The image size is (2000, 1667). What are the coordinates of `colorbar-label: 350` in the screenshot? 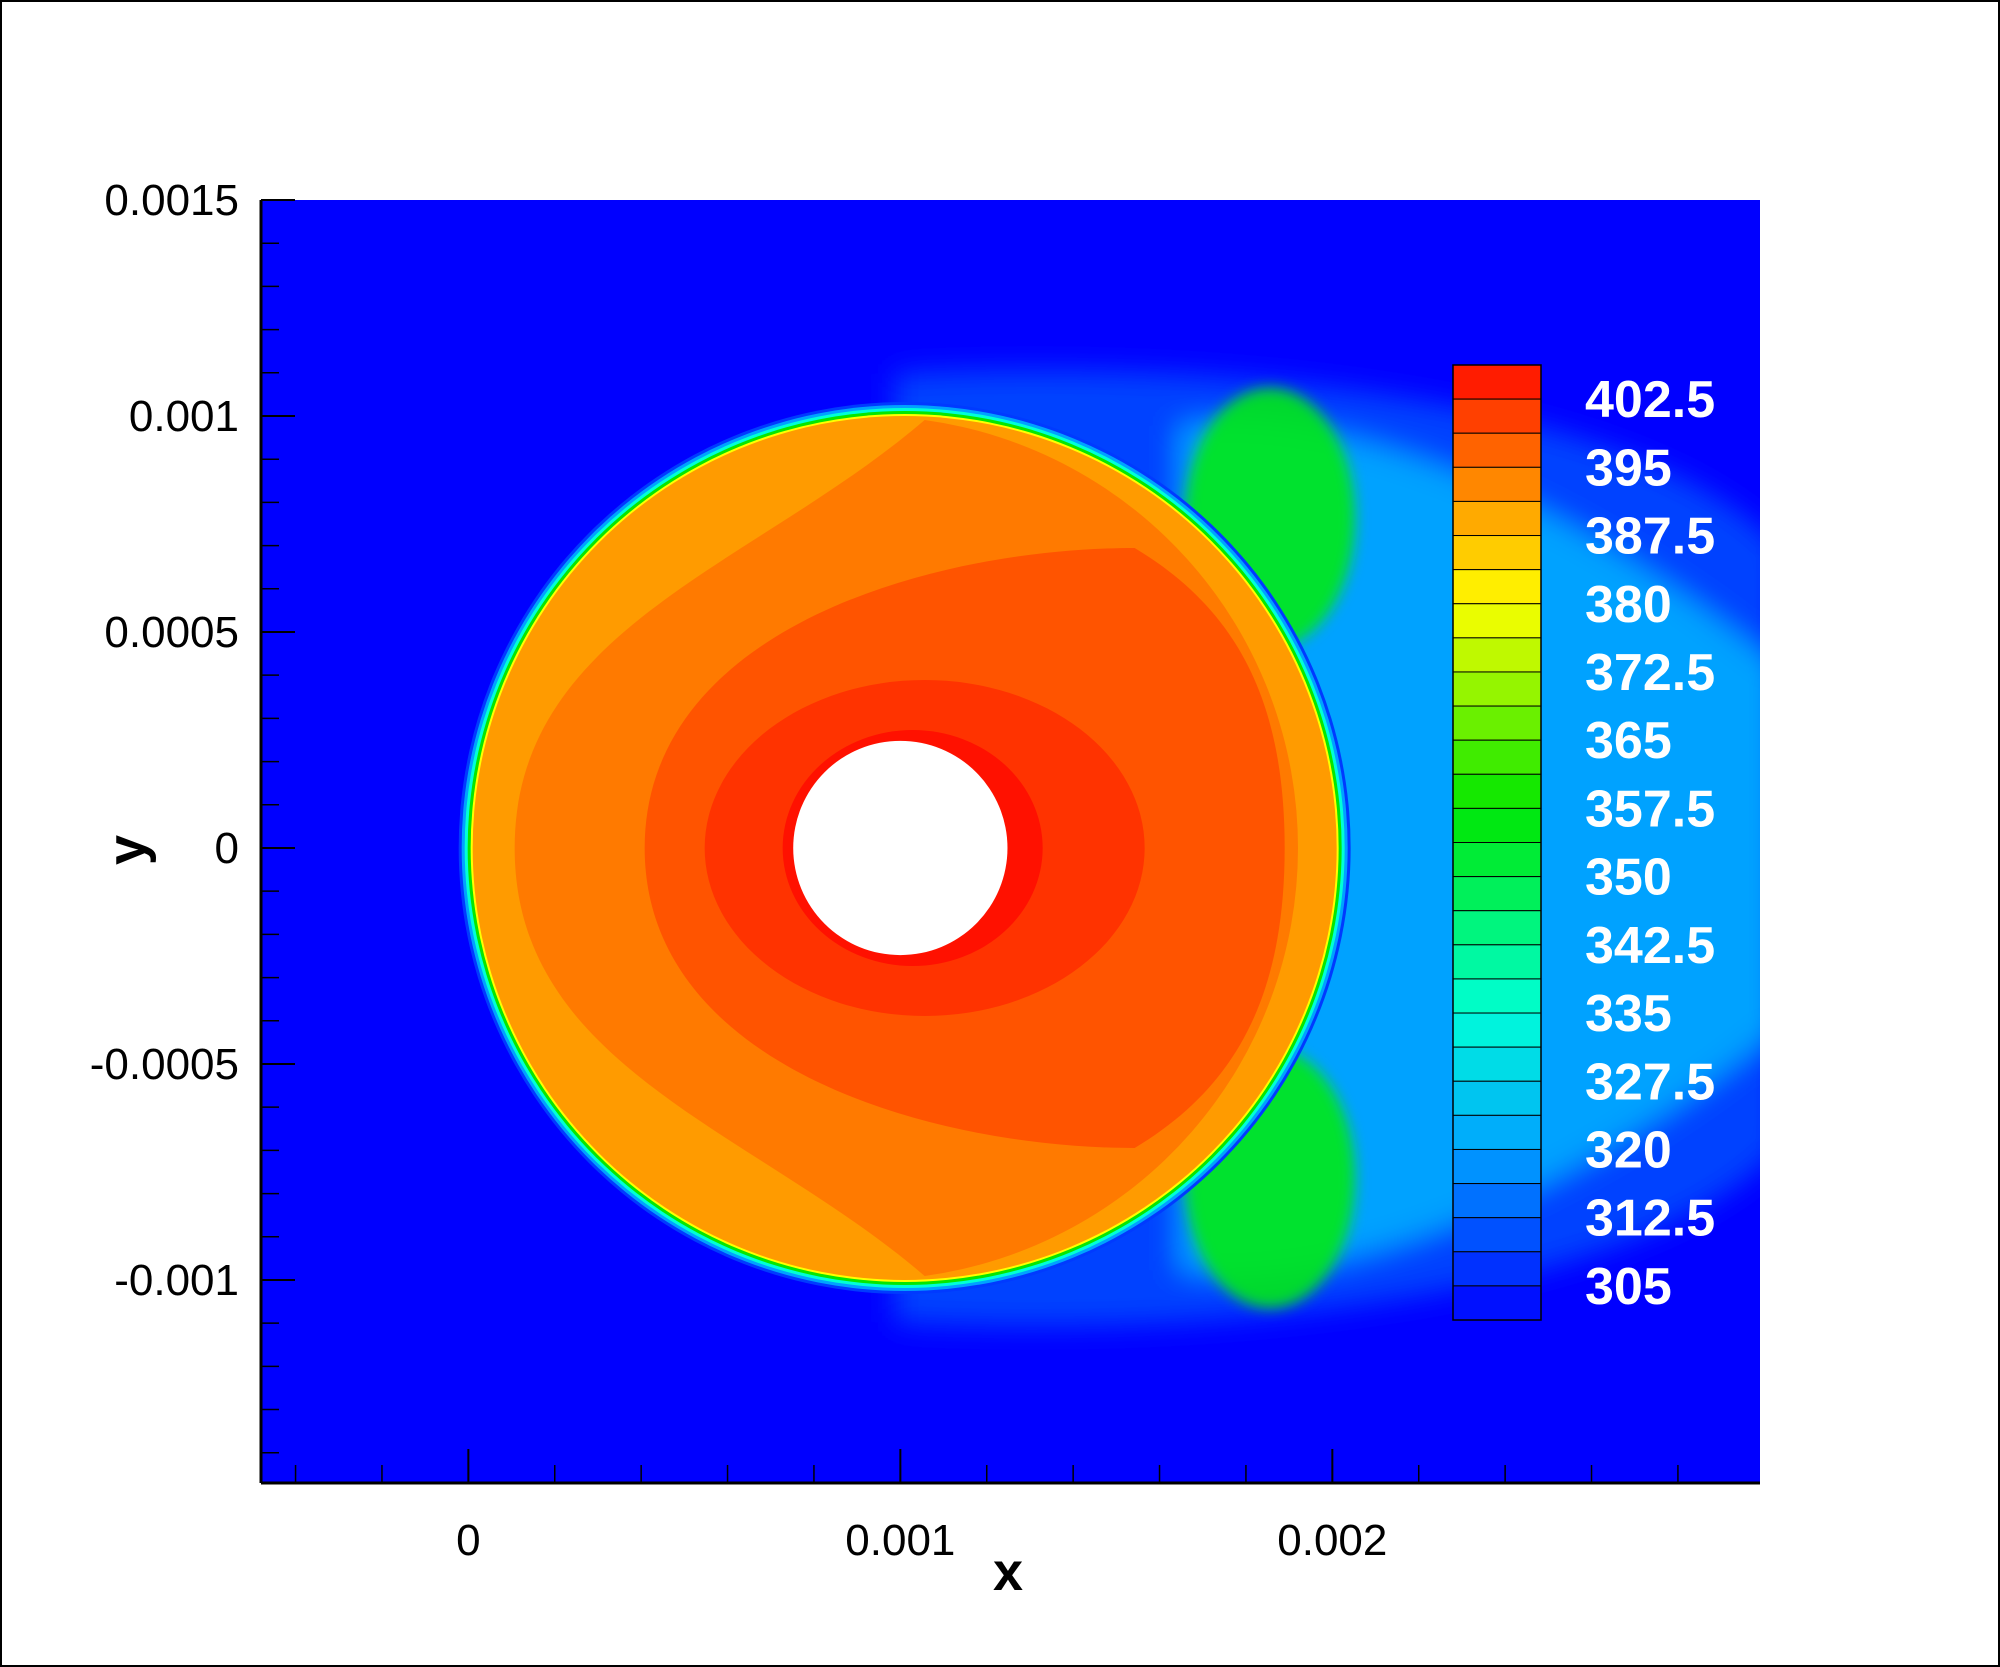 It's located at (1628, 878).